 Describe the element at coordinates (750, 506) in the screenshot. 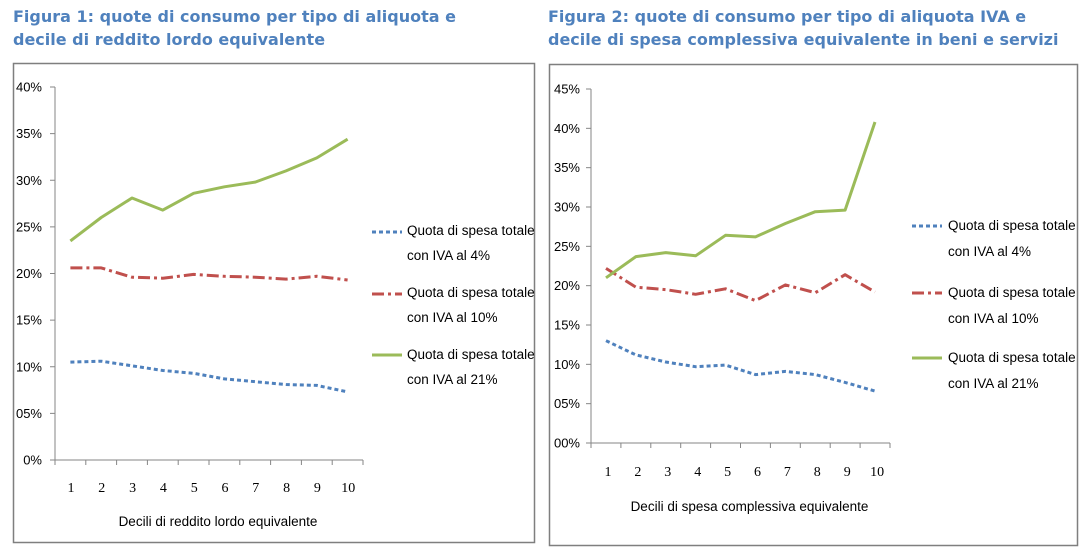

I see `x-axis-title: Decili di spesa complessiva equivalente` at that location.